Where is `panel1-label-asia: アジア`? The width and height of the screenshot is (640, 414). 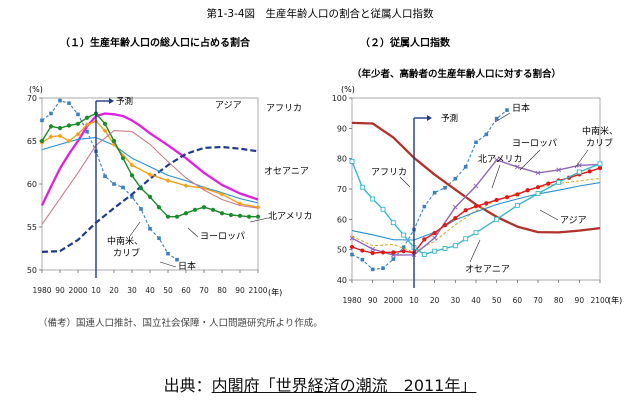
panel1-label-asia: アジア is located at coordinates (228, 106).